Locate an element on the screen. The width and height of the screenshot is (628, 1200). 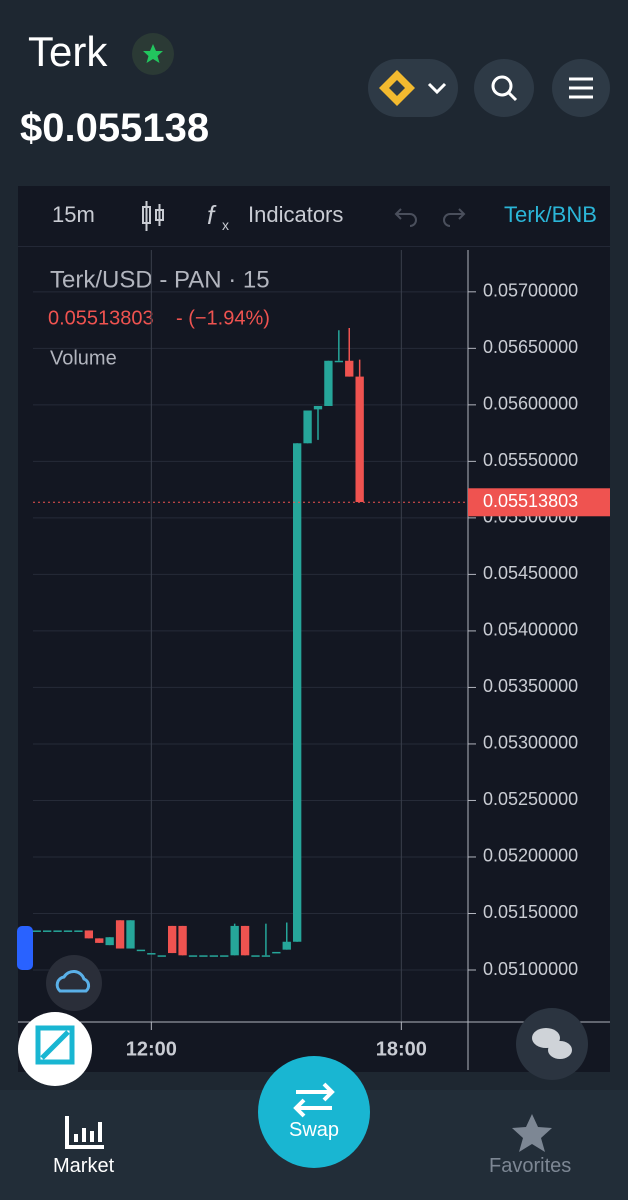
last-price-tag is located at coordinates (539, 502).